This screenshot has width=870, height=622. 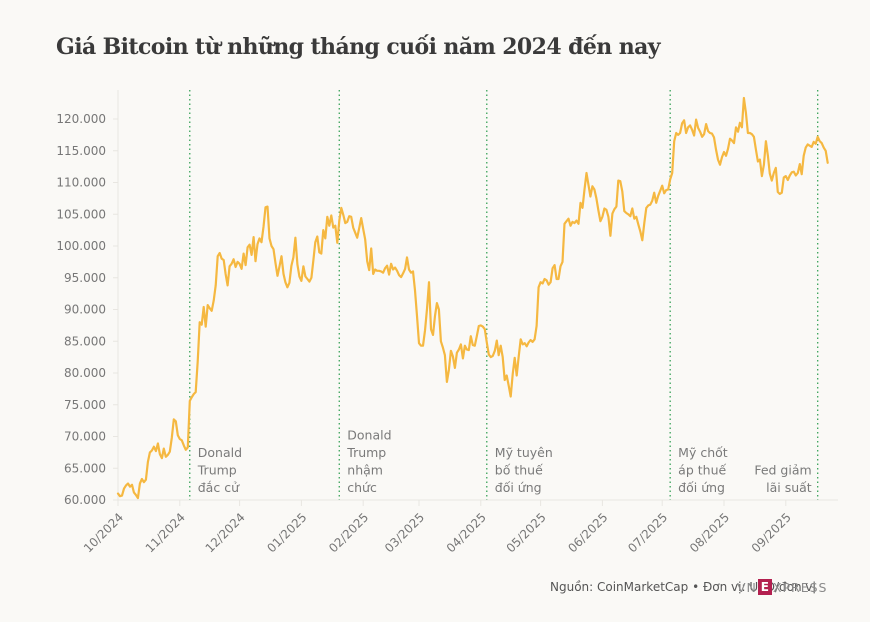 What do you see at coordinates (702, 470) in the screenshot?
I see `event-label: áp thuế` at bounding box center [702, 470].